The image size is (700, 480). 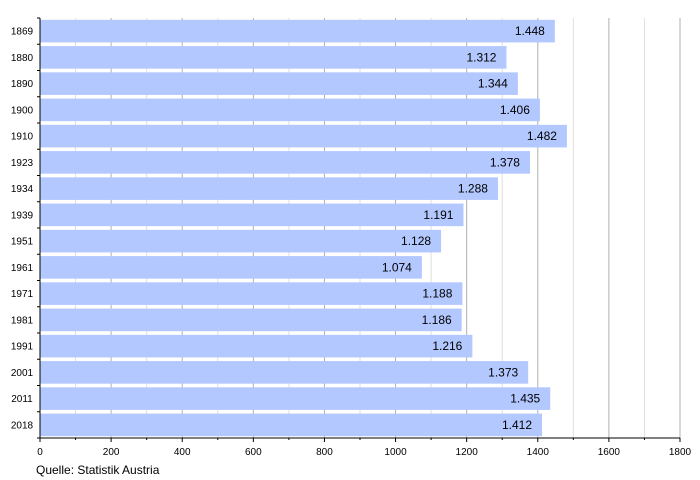 I want to click on bar-1900, so click(x=290, y=110).